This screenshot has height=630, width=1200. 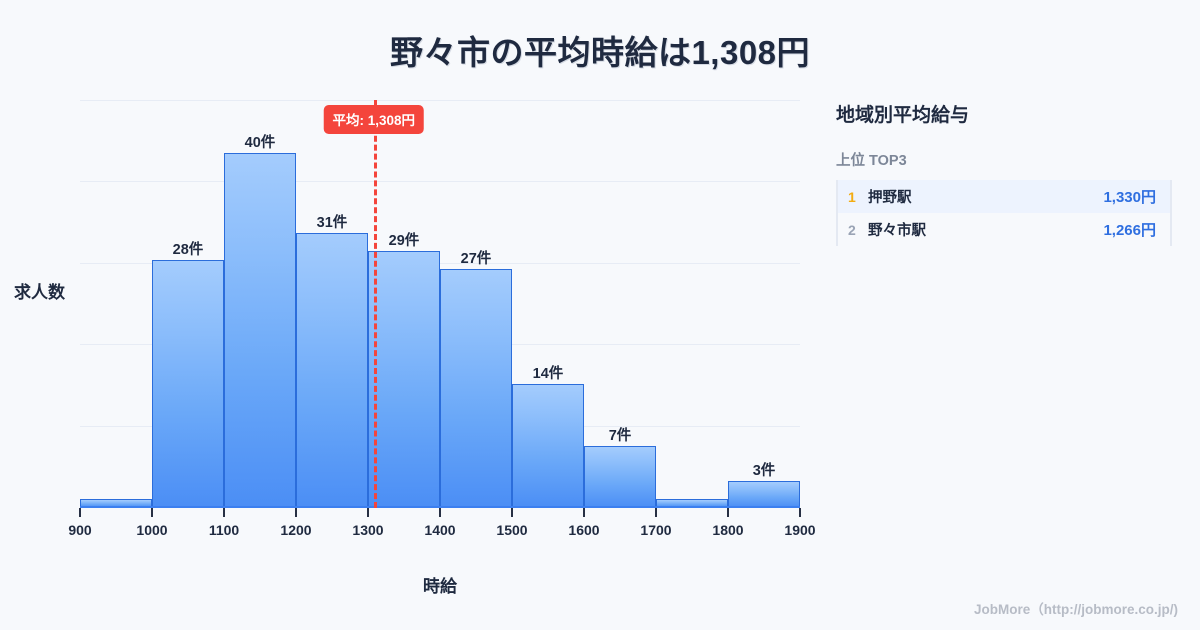 I want to click on average-badge: 平均: 1,308円, so click(x=374, y=119).